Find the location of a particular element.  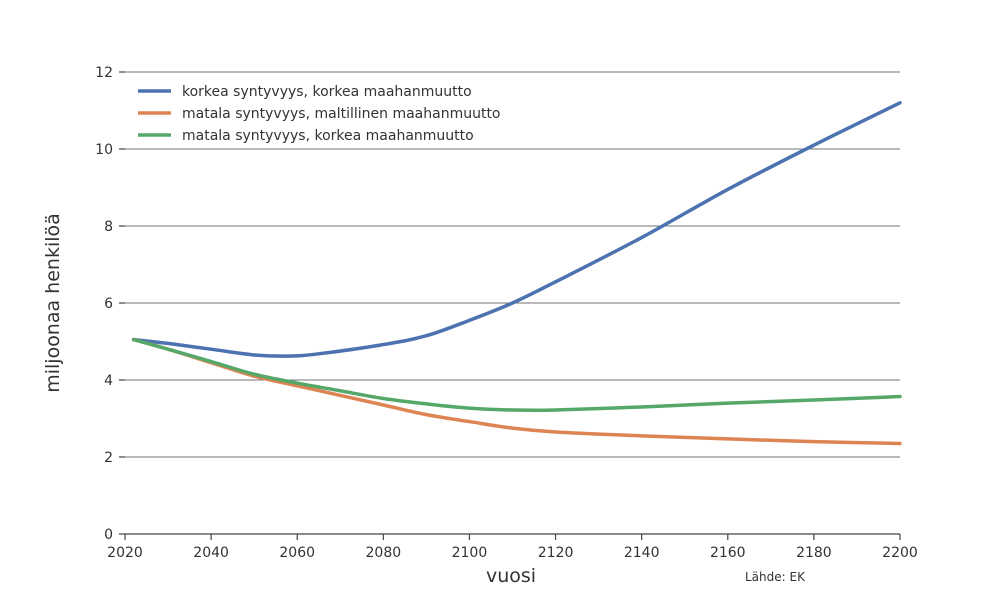

x-tick-label: 2100 is located at coordinates (470, 553).